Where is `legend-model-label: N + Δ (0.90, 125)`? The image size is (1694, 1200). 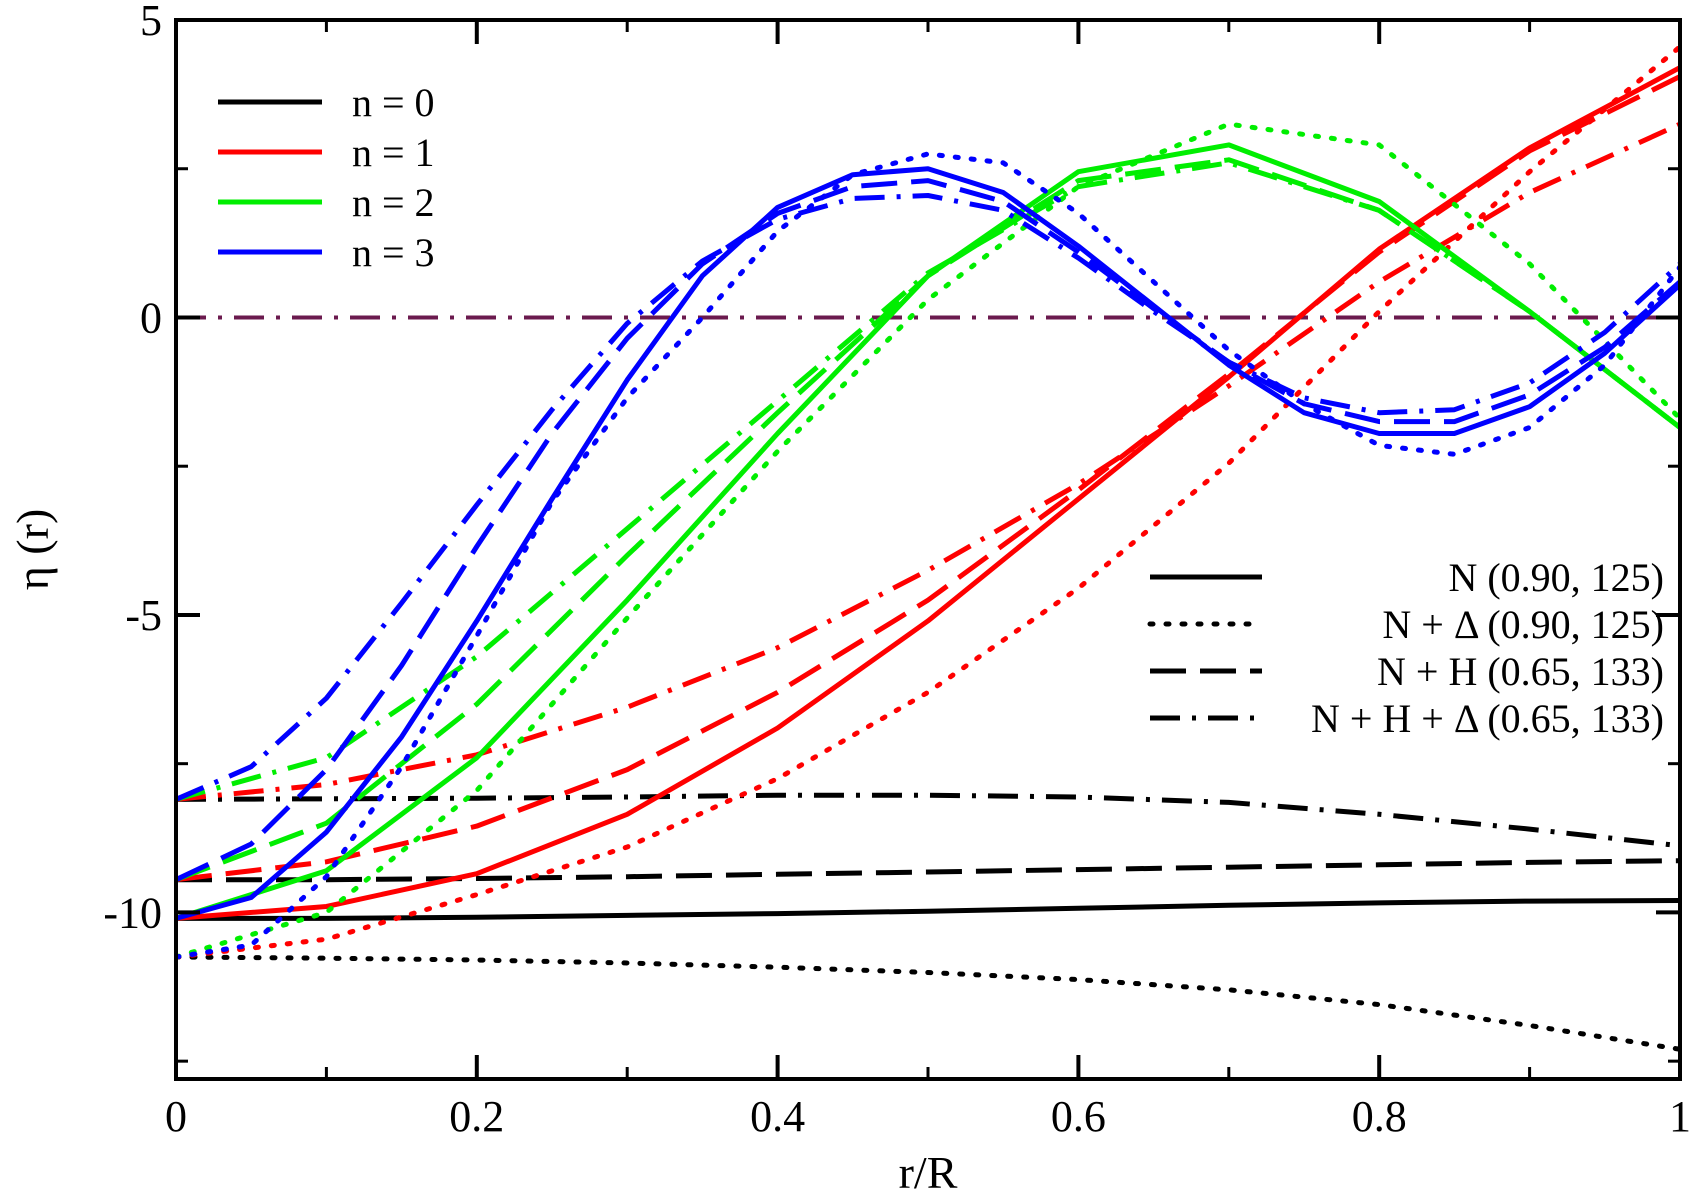 legend-model-label: N + Δ (0.90, 125) is located at coordinates (1523, 624).